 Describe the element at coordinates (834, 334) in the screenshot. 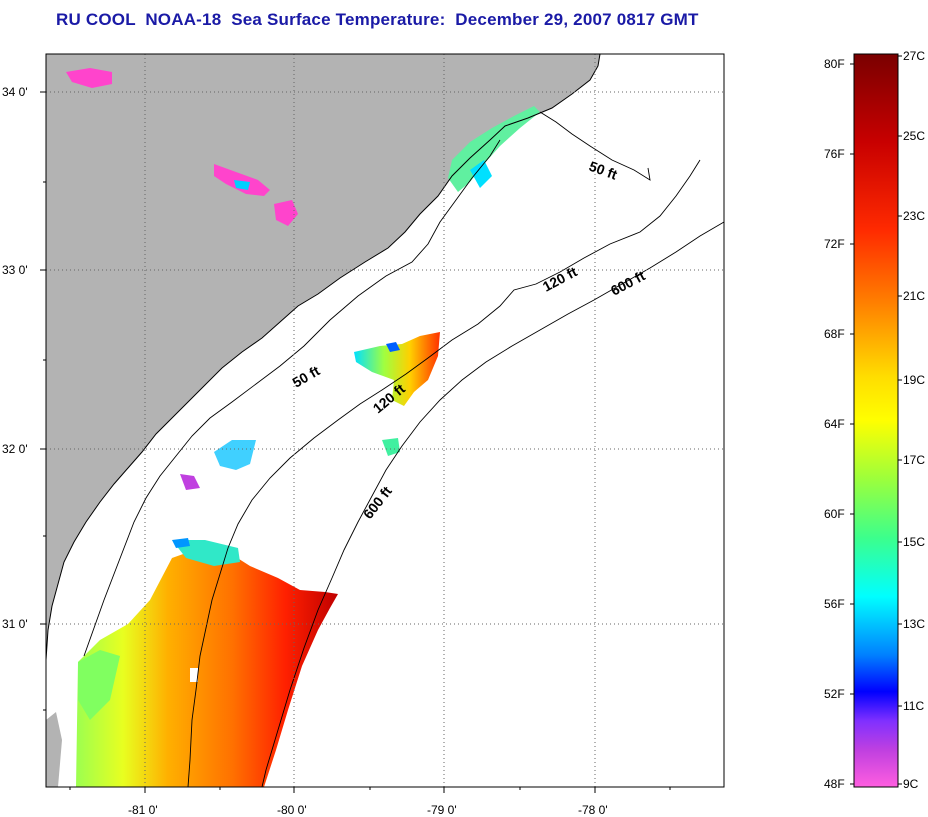

I see `colorbar-label-f: 68F` at that location.